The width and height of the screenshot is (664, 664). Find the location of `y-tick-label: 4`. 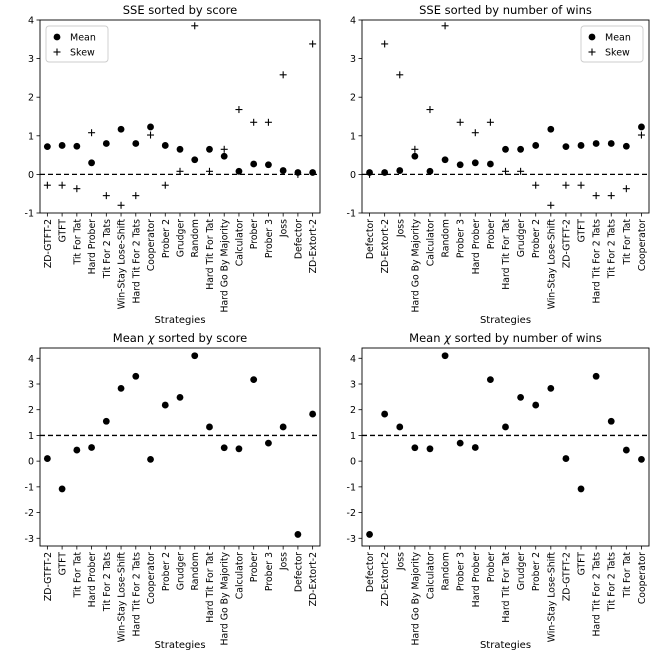

y-tick-label: 4 is located at coordinates (353, 359).